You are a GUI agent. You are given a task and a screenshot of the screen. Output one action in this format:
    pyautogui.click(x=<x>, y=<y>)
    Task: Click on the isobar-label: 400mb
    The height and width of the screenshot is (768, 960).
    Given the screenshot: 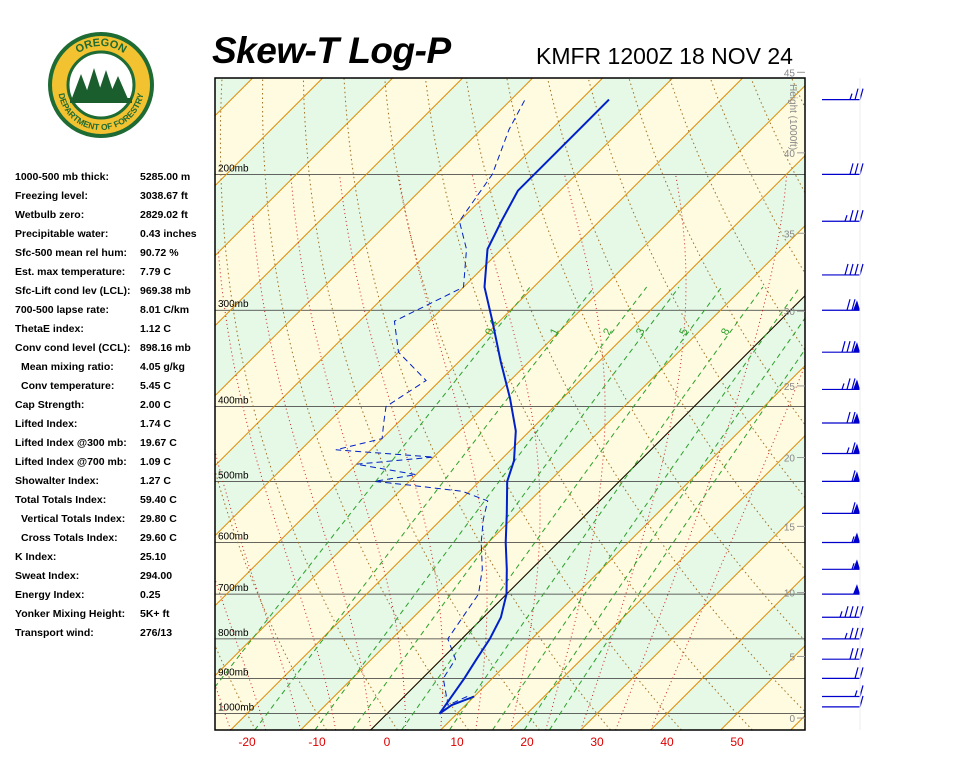 What is the action you would take?
    pyautogui.click(x=233, y=401)
    